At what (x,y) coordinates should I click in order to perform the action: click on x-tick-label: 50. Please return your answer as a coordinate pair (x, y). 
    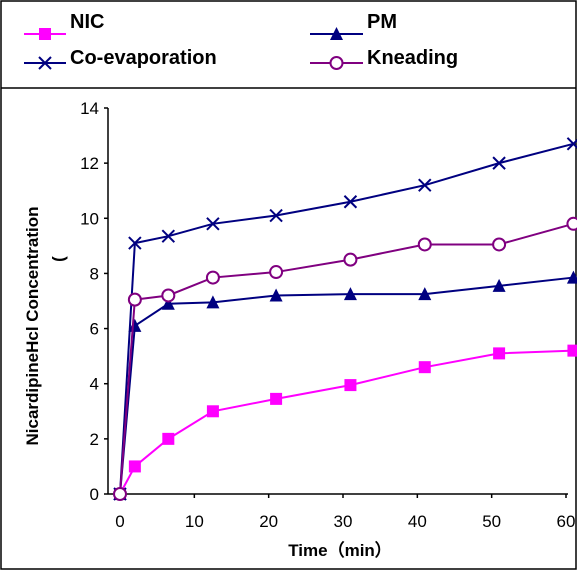
    Looking at the image, I should click on (491, 521).